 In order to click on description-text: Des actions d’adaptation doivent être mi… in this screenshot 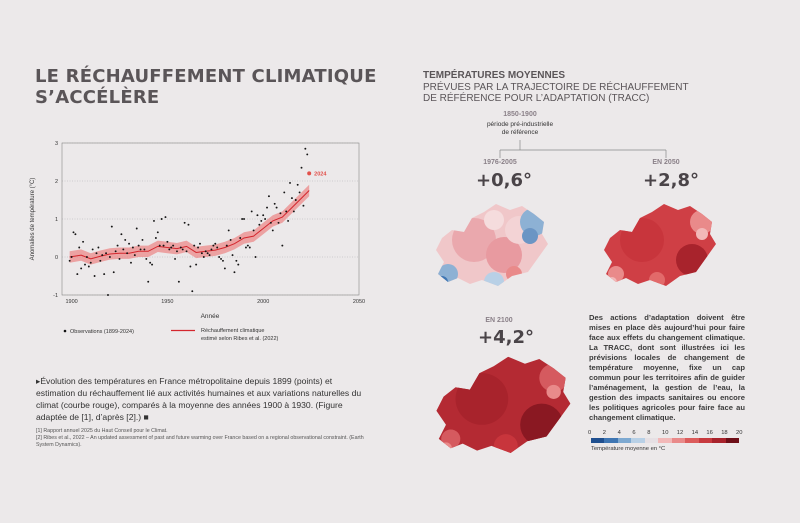, I will do `click(667, 367)`.